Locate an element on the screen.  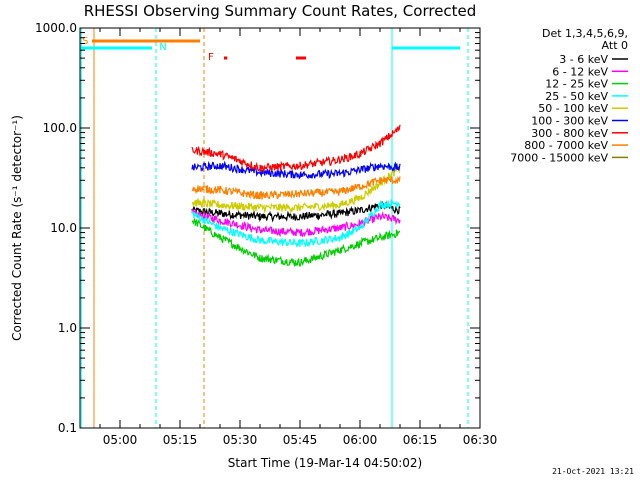
flag-label-n: N is located at coordinates (162, 47).